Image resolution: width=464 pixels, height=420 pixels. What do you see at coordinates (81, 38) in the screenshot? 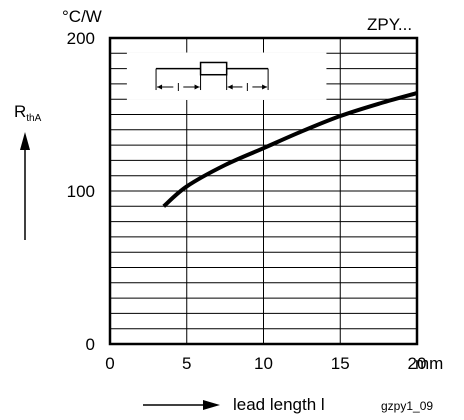
I see `y-tick-label: 200` at bounding box center [81, 38].